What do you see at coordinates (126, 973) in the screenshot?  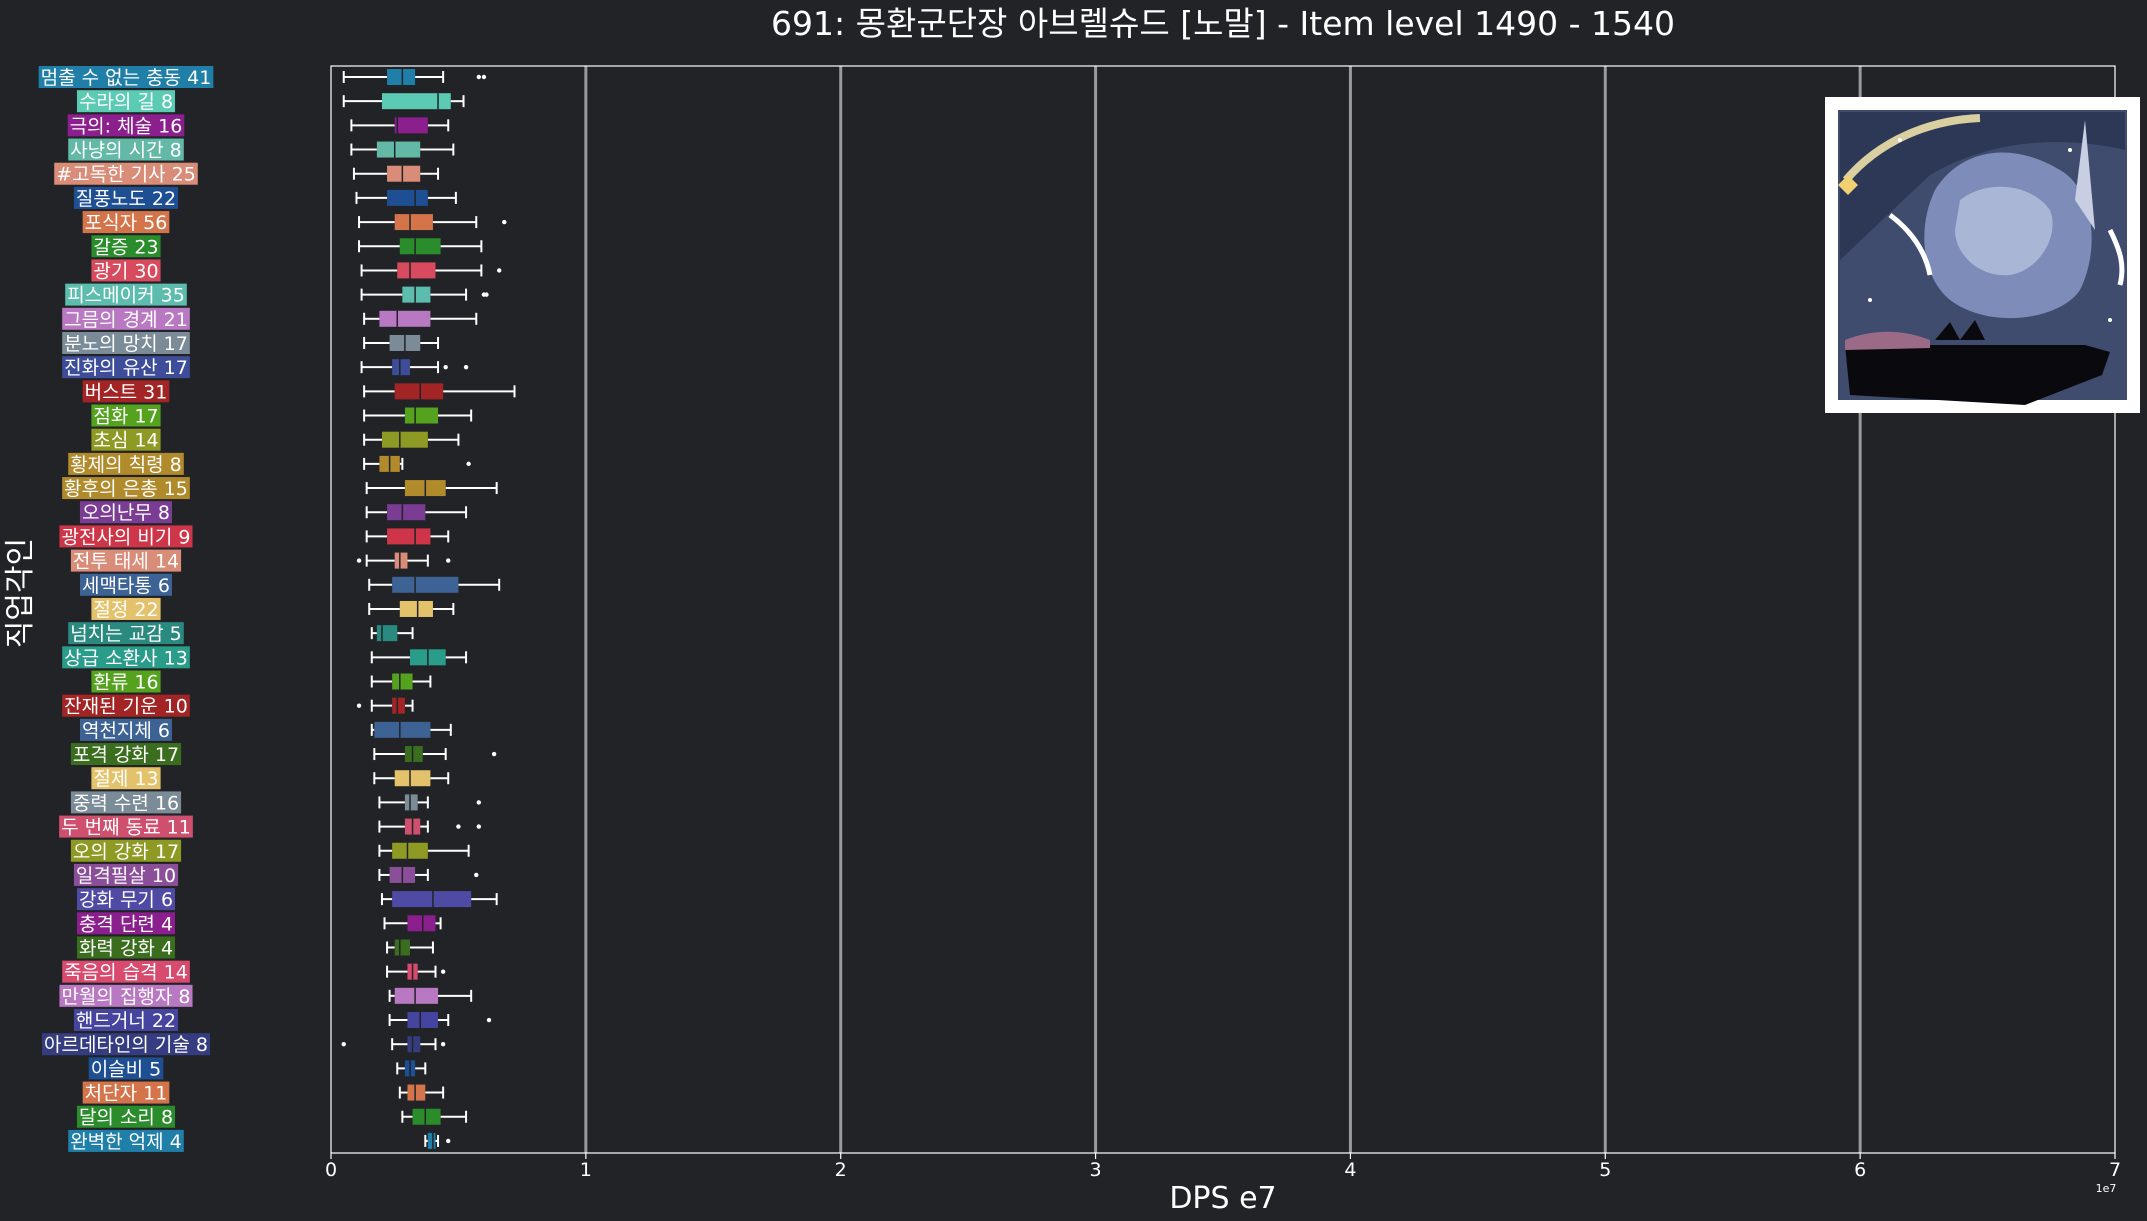 I see `category-label-text: 죽음의 습격 14` at bounding box center [126, 973].